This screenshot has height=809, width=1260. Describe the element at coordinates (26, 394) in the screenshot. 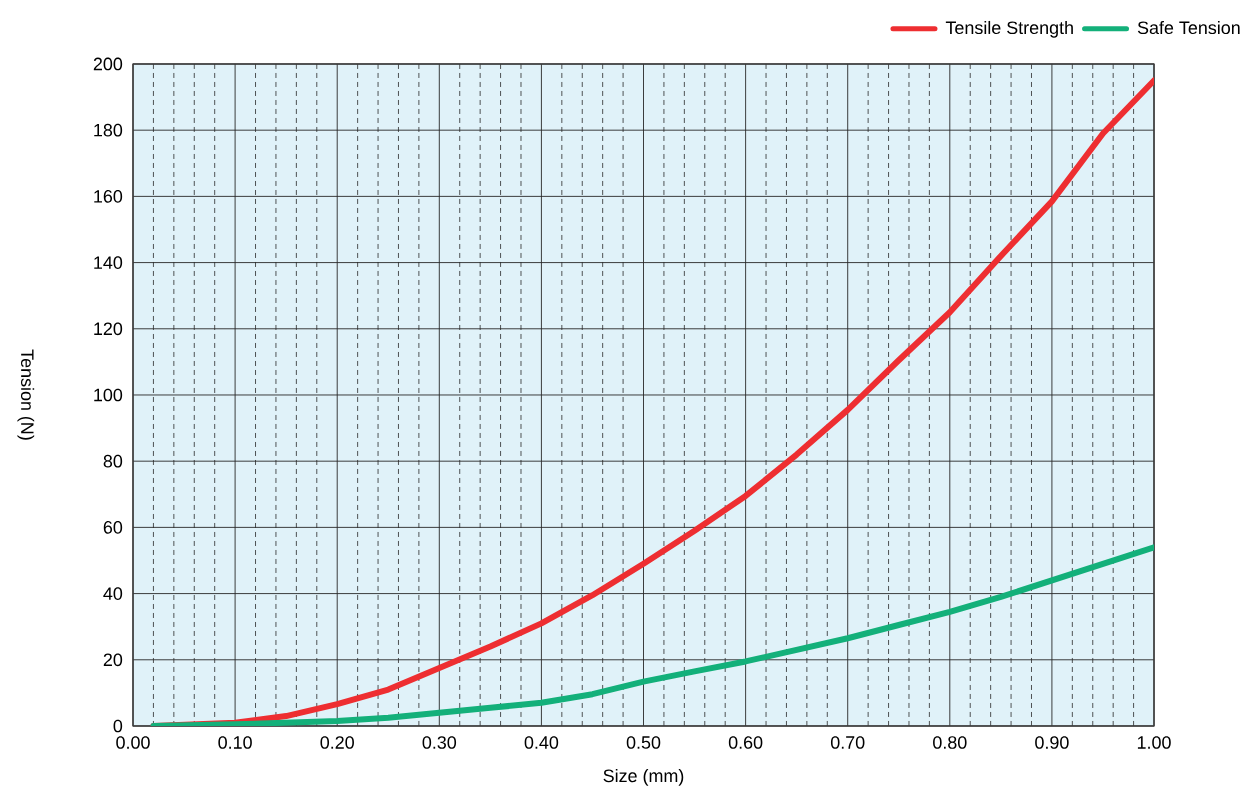

I see `y-axis-title: Tension (N)` at that location.